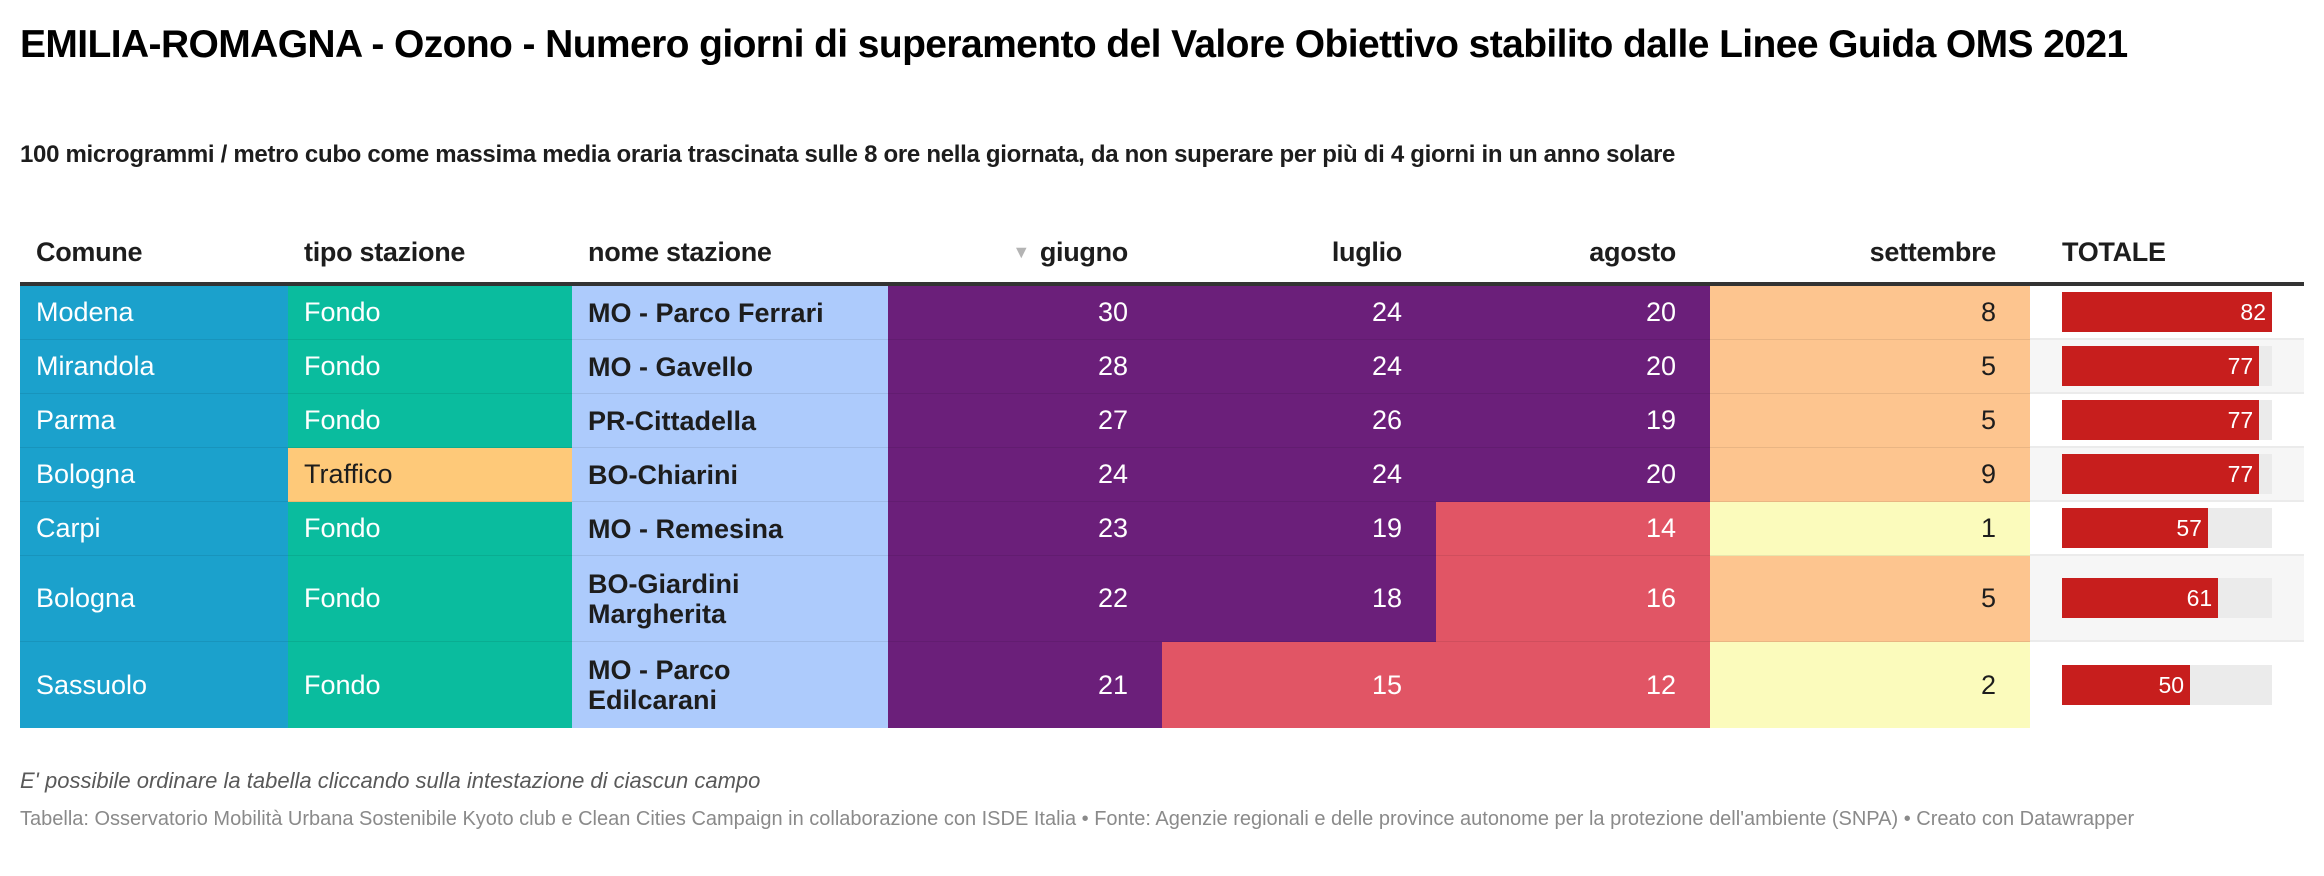 Image resolution: width=2324 pixels, height=876 pixels. I want to click on cell-settembre: 5, so click(1870, 421).